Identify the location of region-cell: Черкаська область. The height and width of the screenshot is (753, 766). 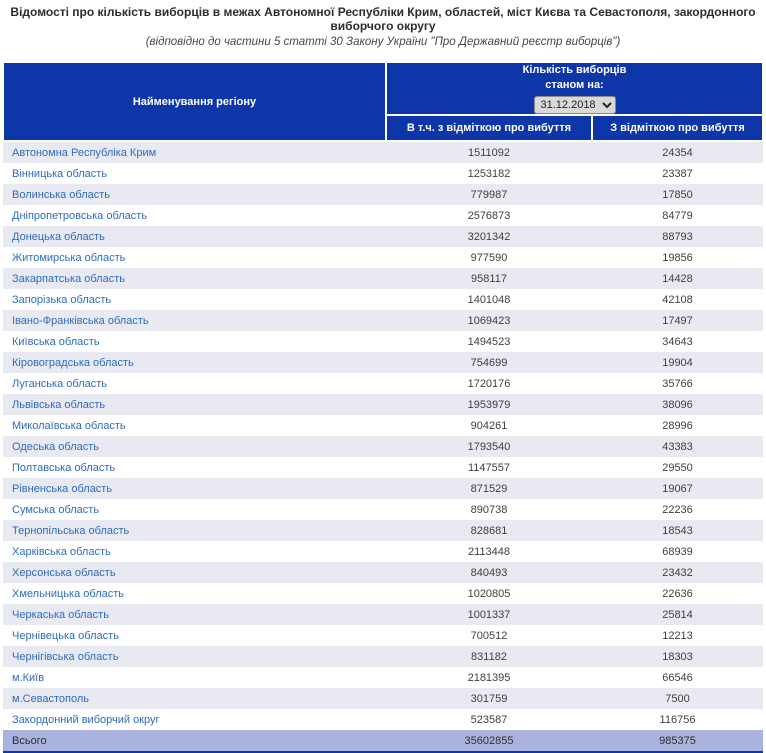
(194, 614).